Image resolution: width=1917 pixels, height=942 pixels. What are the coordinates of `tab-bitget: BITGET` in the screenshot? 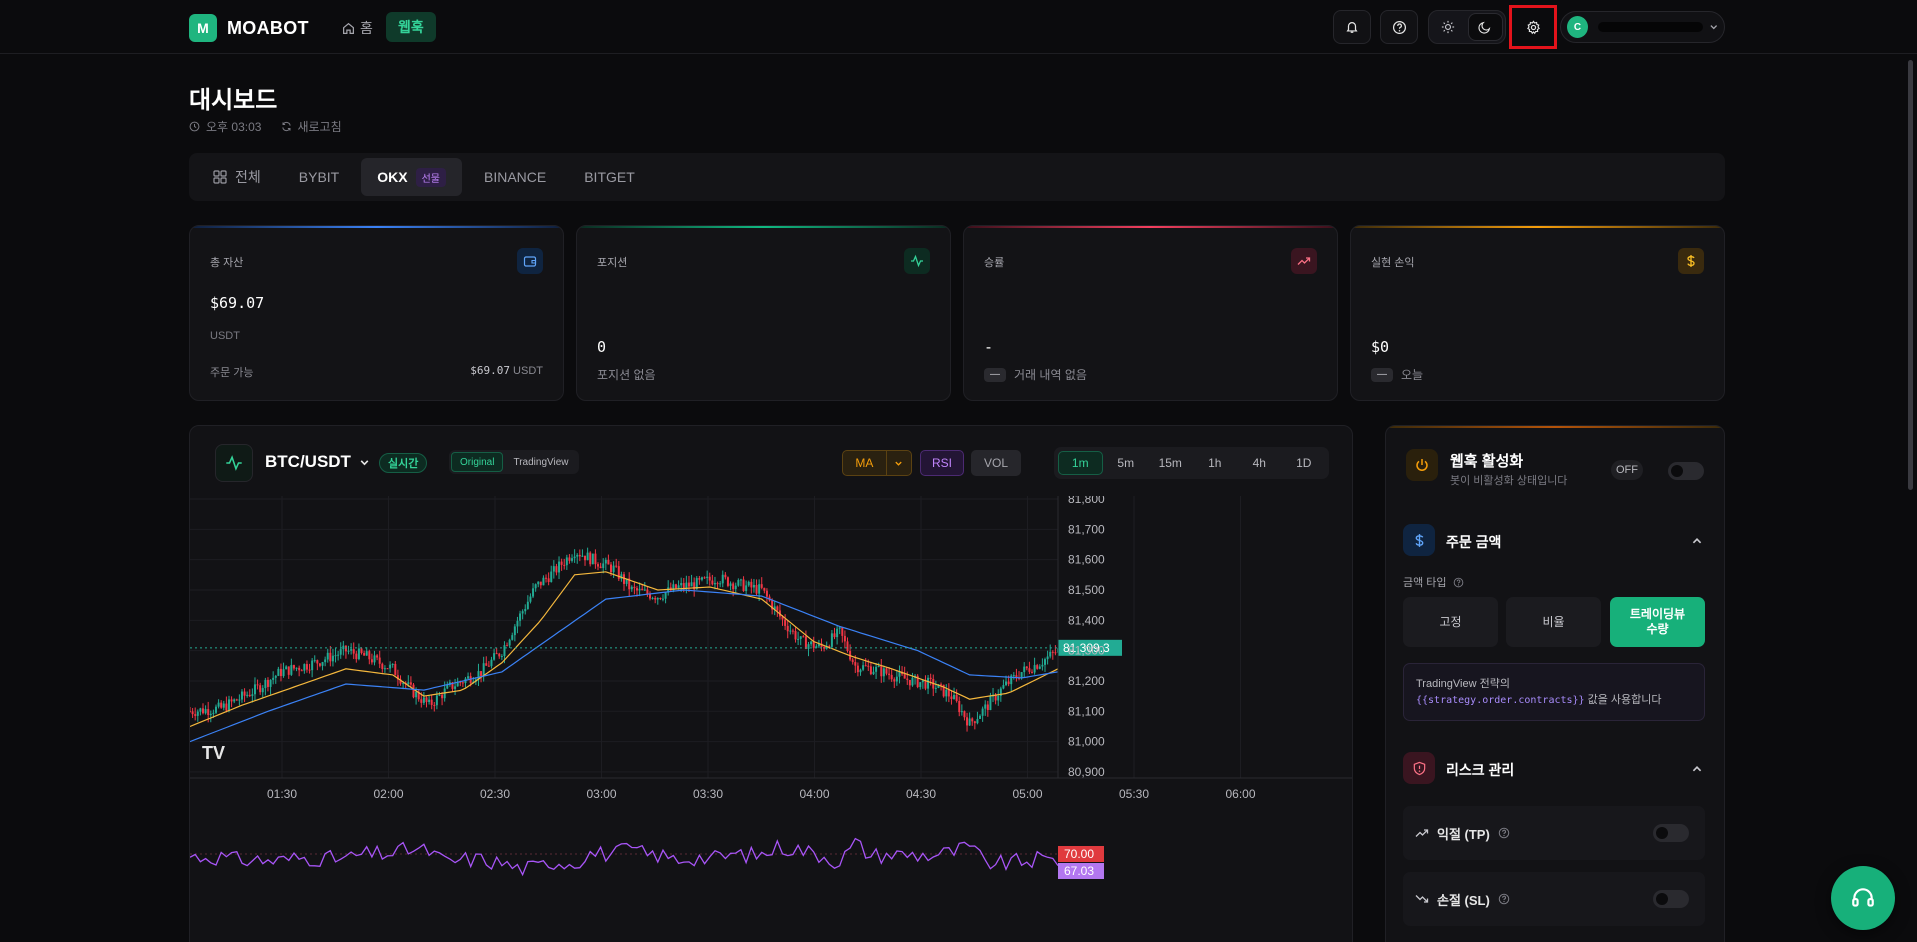 It's located at (609, 177).